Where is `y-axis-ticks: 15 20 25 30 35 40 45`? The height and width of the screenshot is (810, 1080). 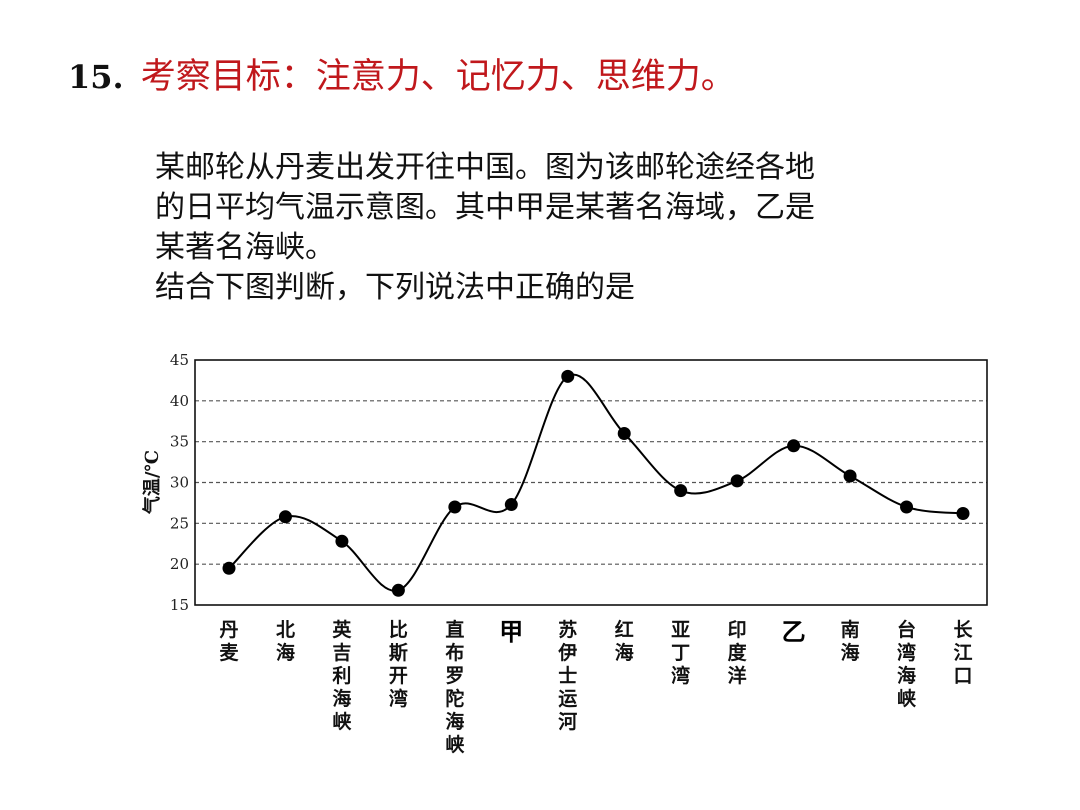
y-axis-ticks: 15 20 25 30 35 40 45 is located at coordinates (179, 482).